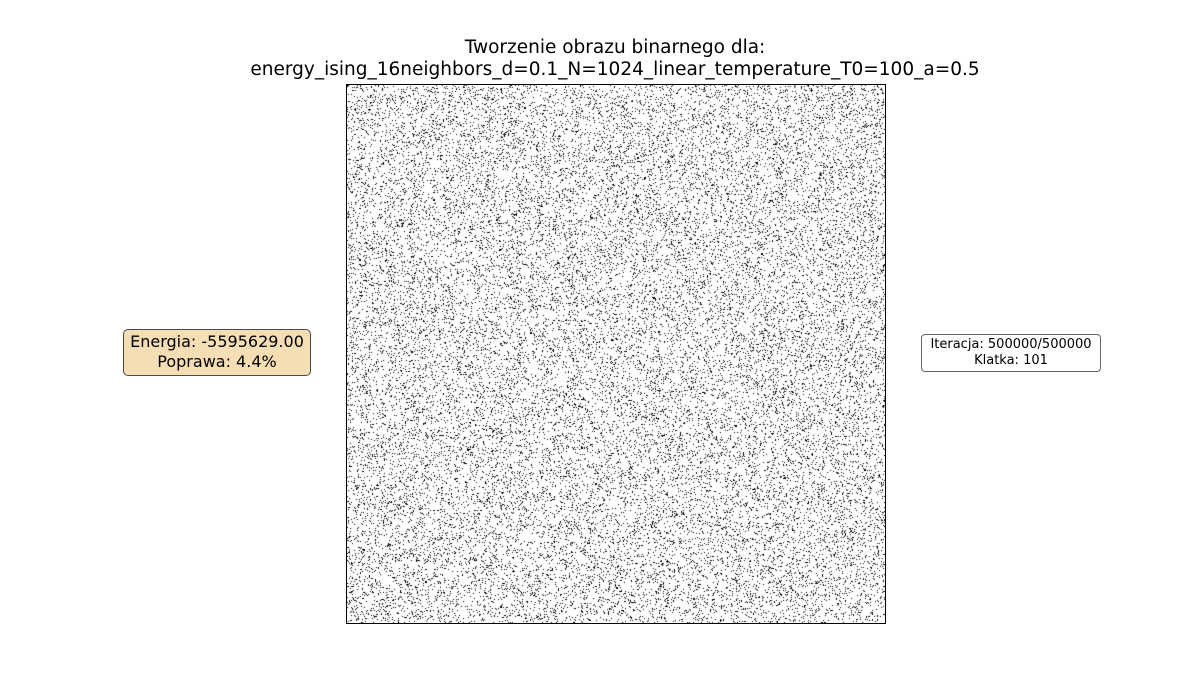  What do you see at coordinates (1011, 360) in the screenshot?
I see `frame-label: Klatka: 101` at bounding box center [1011, 360].